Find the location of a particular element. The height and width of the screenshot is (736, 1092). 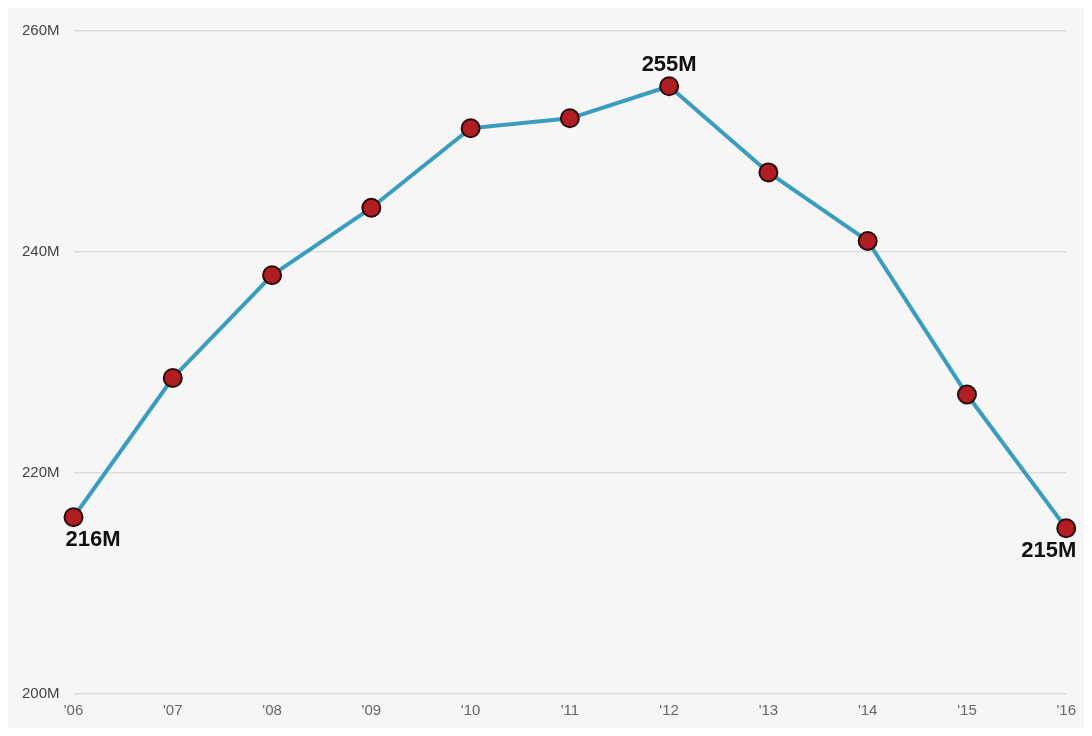

x-tick-label: '16 is located at coordinates (1066, 710).